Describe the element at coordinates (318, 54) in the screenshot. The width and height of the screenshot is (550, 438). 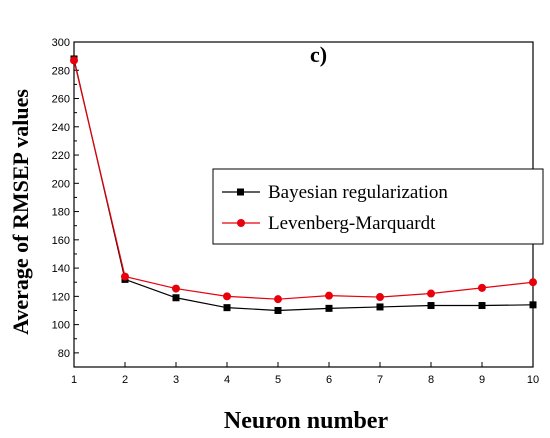
I see `panel-label: c)` at that location.